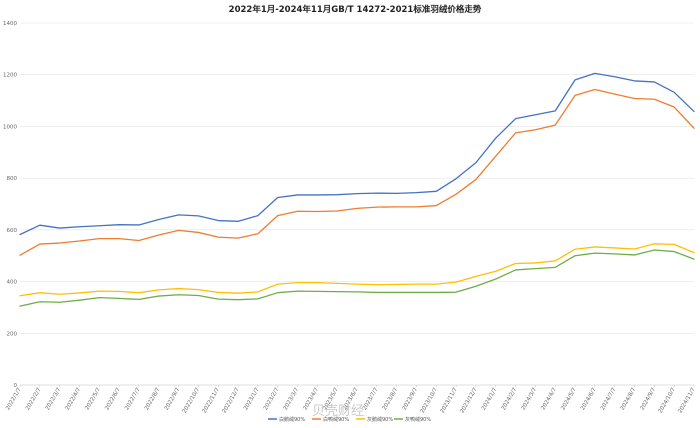  What do you see at coordinates (12, 283) in the screenshot?
I see `y-tick-label: 400` at bounding box center [12, 283].